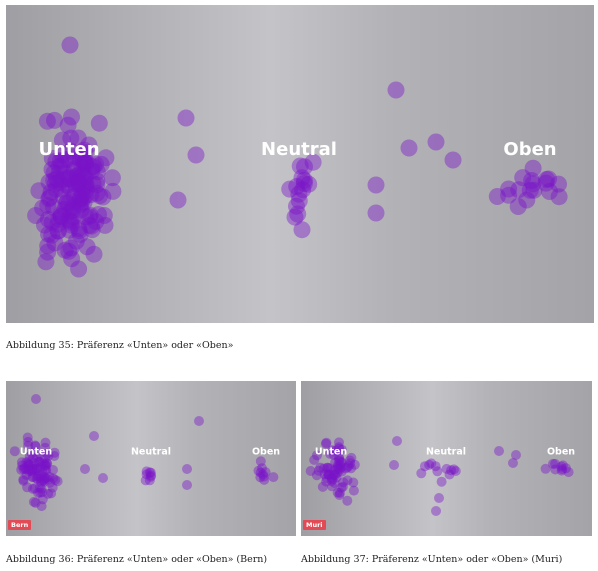  Describe the element at coordinates (144, 453) in the screenshot. I see `chart-bern-svg: Unten Neutral Oben` at that location.